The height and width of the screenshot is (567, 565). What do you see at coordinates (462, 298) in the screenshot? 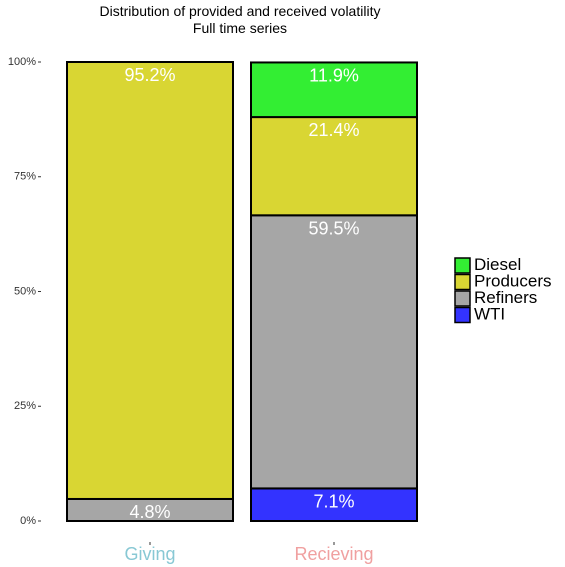
I see `legend-key-refiners` at bounding box center [462, 298].